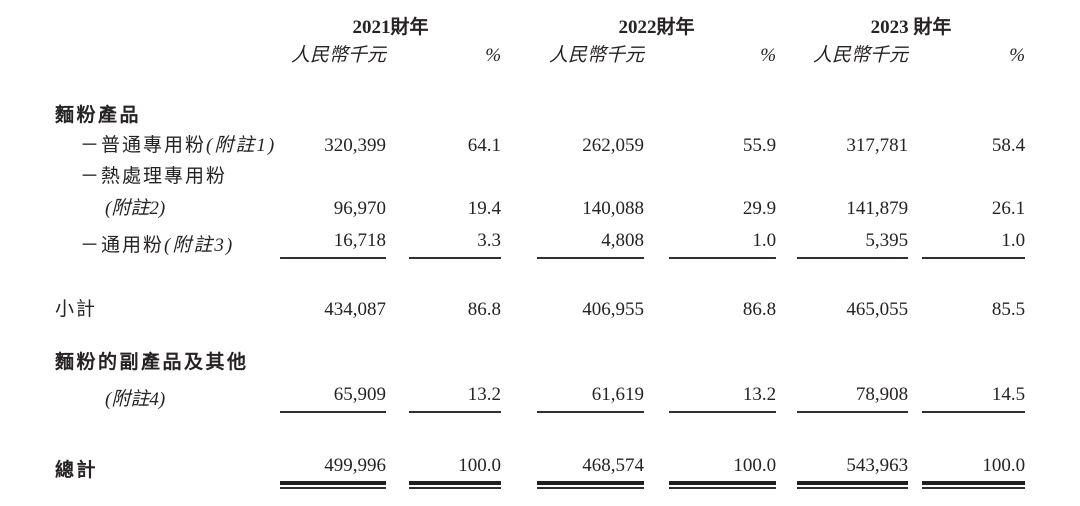 This screenshot has height=506, width=1080. Describe the element at coordinates (613, 146) in the screenshot. I see `amount-cell: 262,059` at that location.